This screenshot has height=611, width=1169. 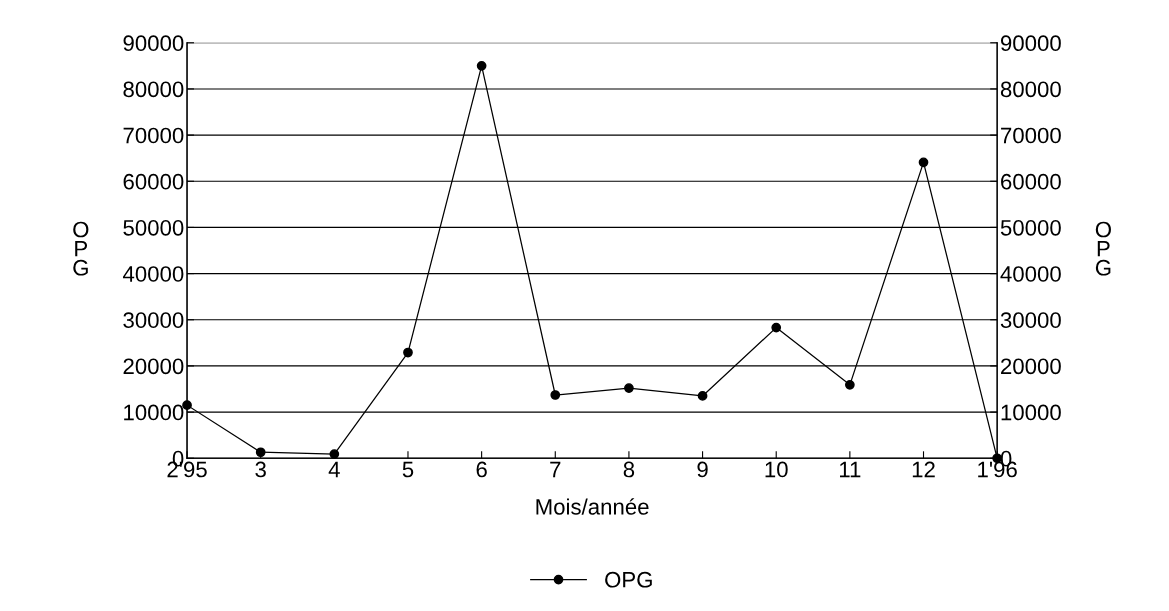 I want to click on y-tick-label: 50000, so click(x=153, y=227).